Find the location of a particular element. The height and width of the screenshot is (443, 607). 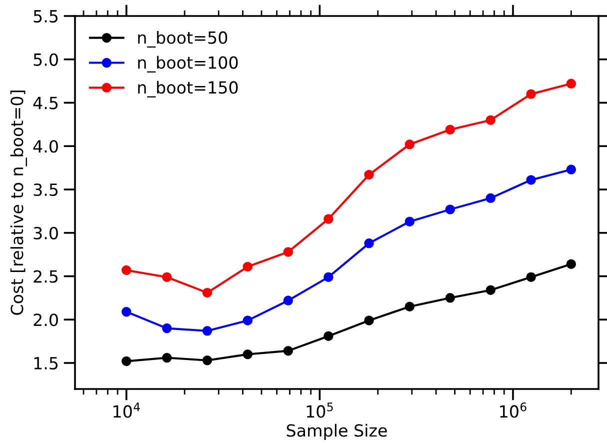

y-tick-label: 2.5 is located at coordinates (46, 276).